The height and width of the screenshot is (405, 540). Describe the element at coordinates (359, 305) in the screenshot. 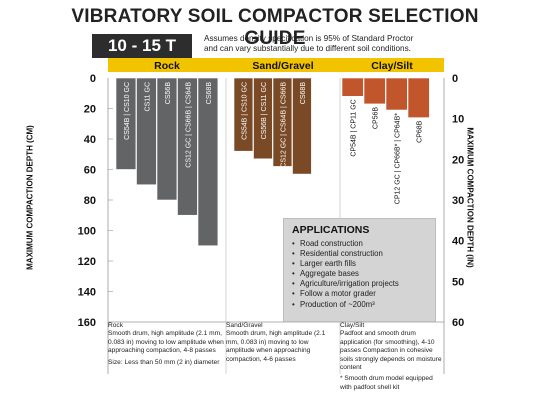

I see `applications-item: Production of ~200m³` at that location.